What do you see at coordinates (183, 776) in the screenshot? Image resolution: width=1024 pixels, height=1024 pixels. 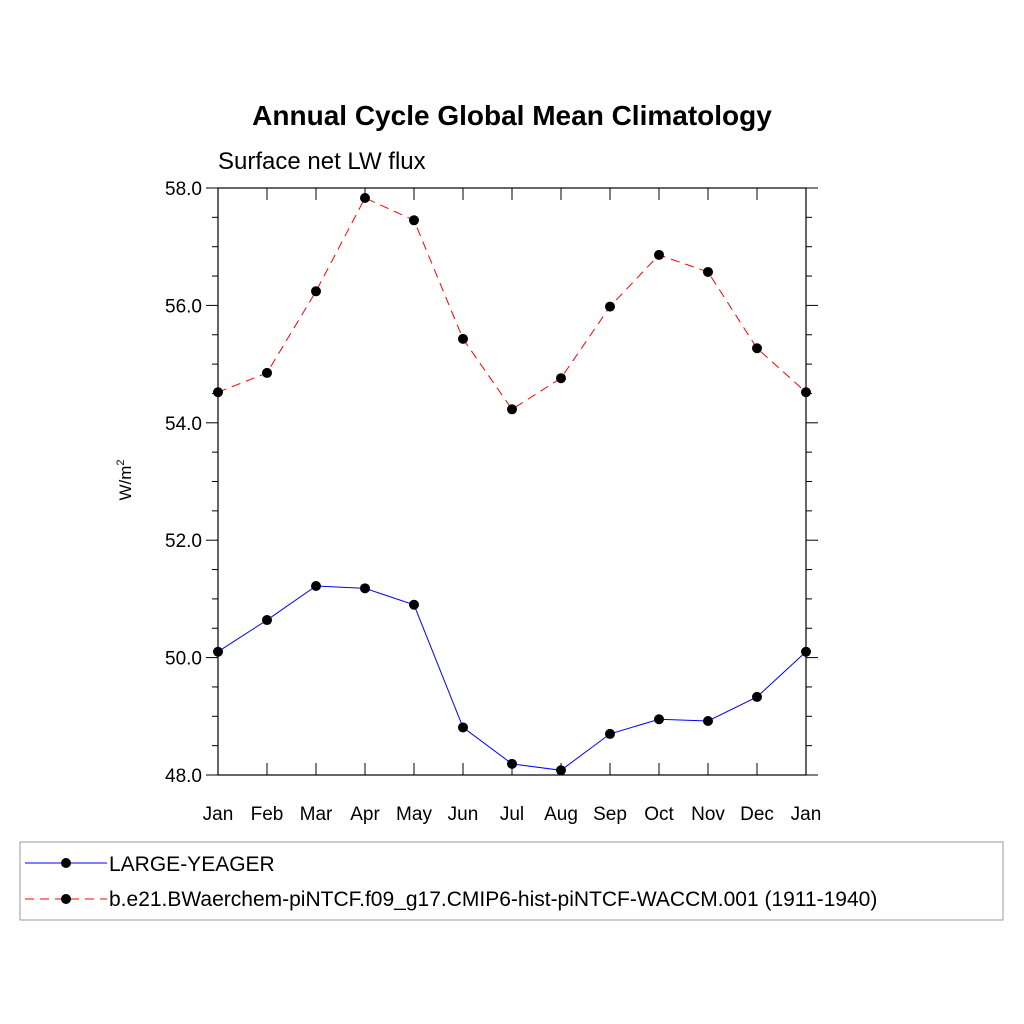 I see `y-tick-label: 48.0` at bounding box center [183, 776].